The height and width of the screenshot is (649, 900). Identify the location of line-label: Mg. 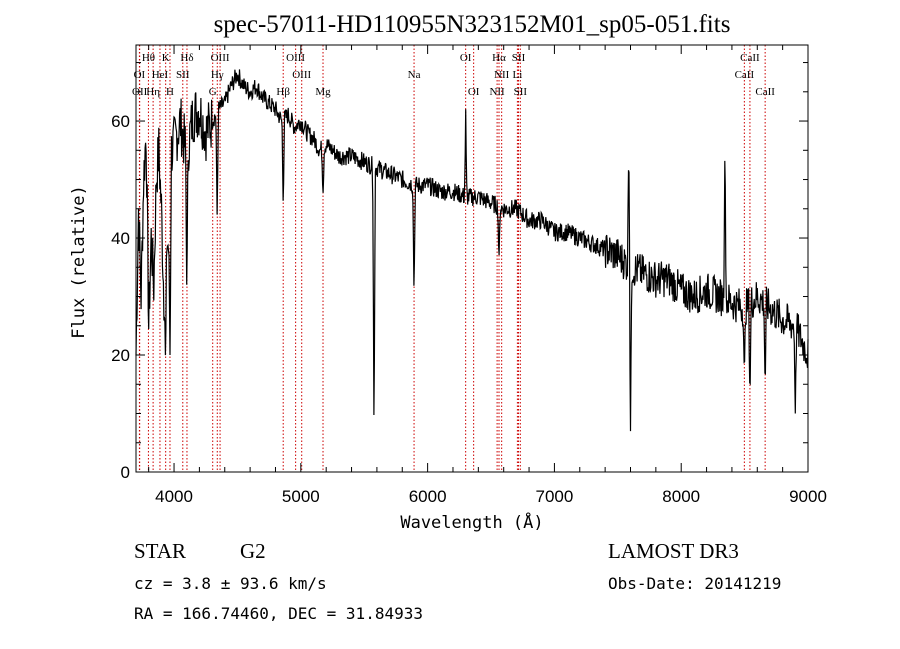
(323, 92).